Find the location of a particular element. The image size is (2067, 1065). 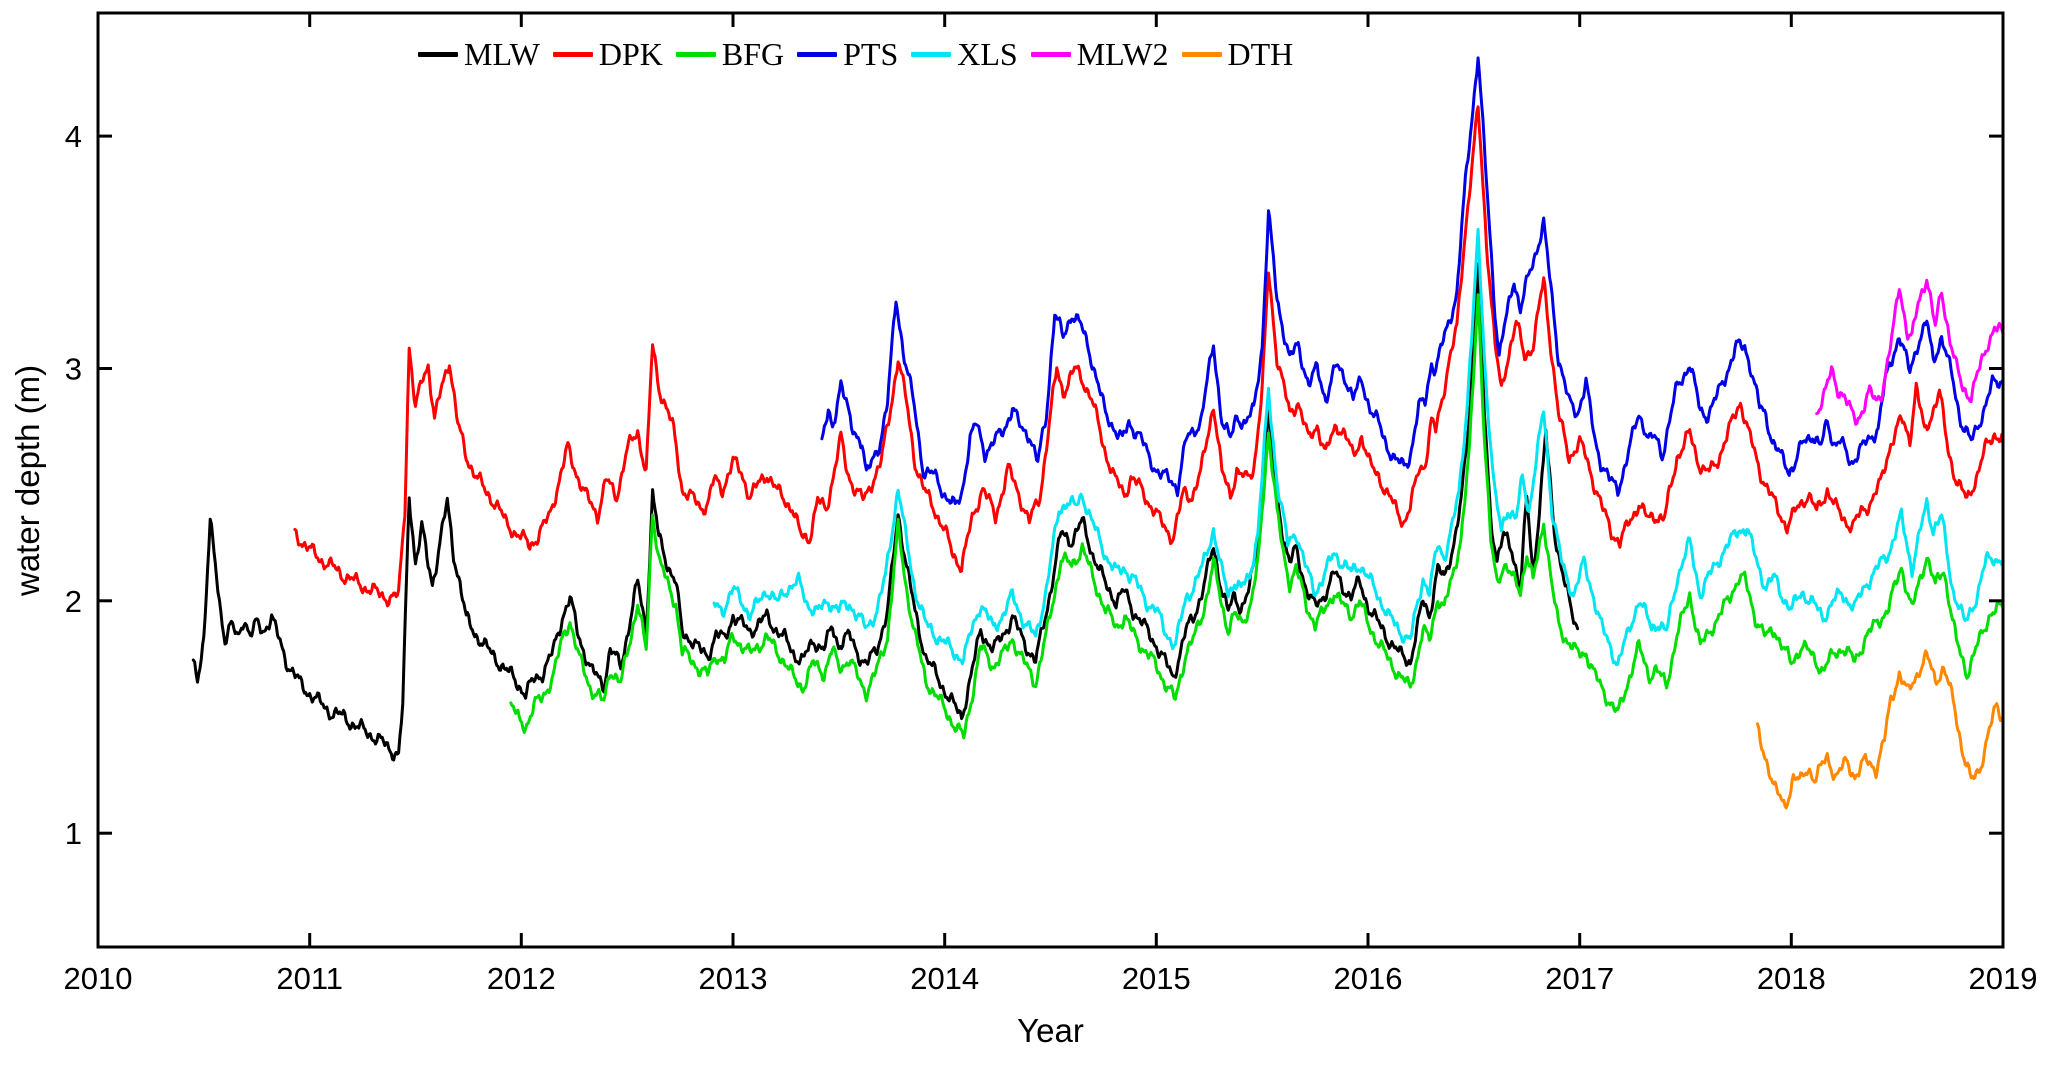

legend-item-mlw: MLW is located at coordinates (479, 54).